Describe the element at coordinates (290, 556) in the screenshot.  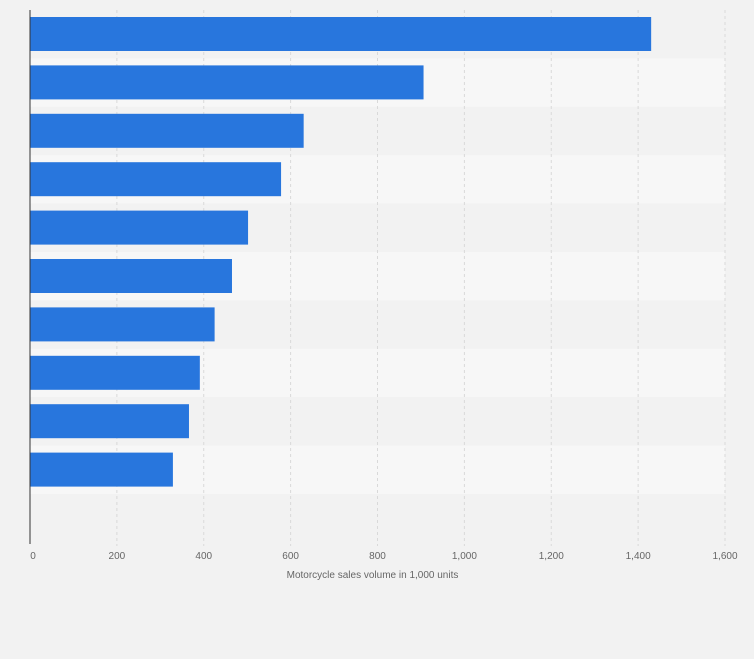
I see `x-tick-label: 600` at that location.